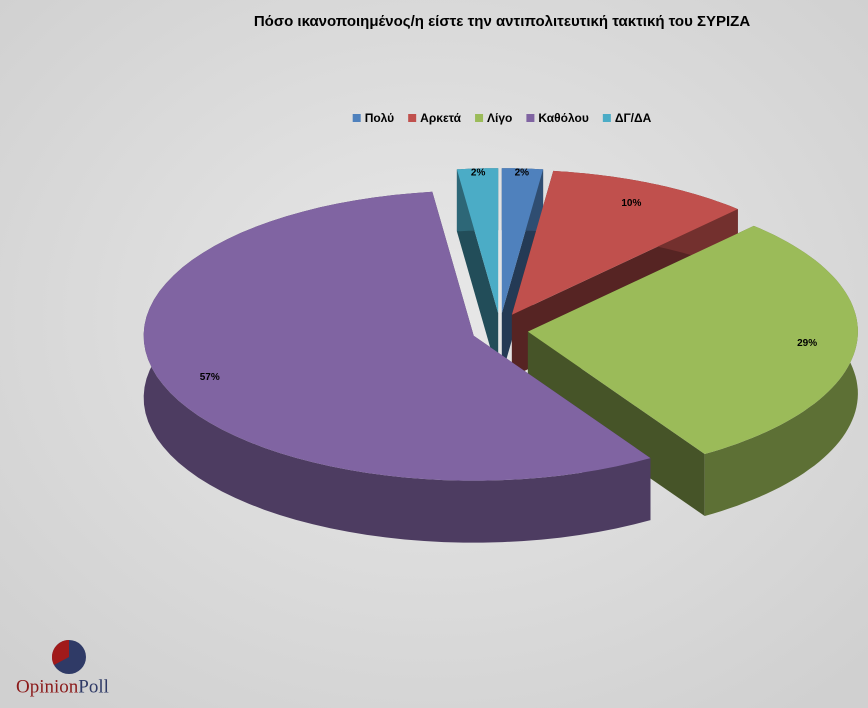  Describe the element at coordinates (633, 118) in the screenshot. I see `legend-label: ΔΓ/ΔΑ` at that location.